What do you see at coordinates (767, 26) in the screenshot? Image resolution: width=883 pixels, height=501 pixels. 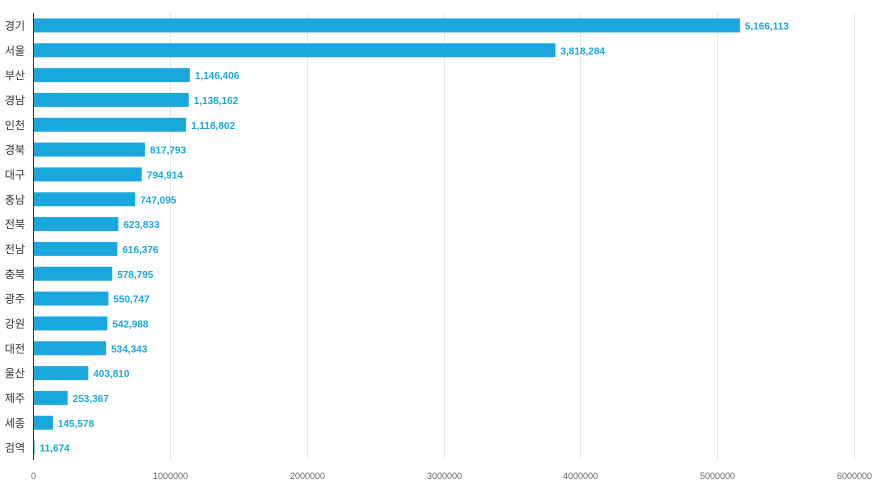 I see `data-label: 5,166,113` at bounding box center [767, 26].